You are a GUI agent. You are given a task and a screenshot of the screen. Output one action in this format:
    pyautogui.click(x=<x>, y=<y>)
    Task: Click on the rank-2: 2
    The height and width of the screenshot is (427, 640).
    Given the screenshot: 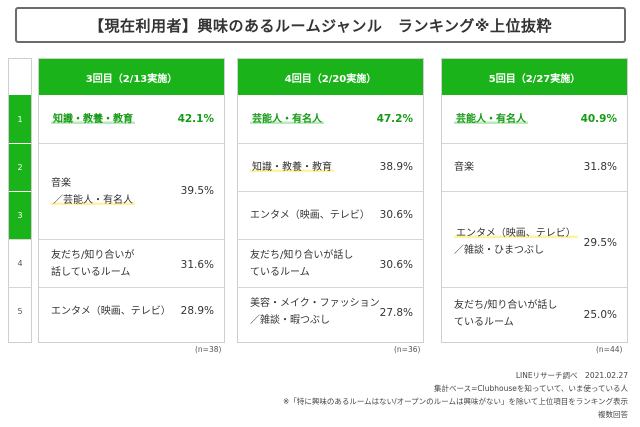 What is the action you would take?
    pyautogui.click(x=20, y=167)
    